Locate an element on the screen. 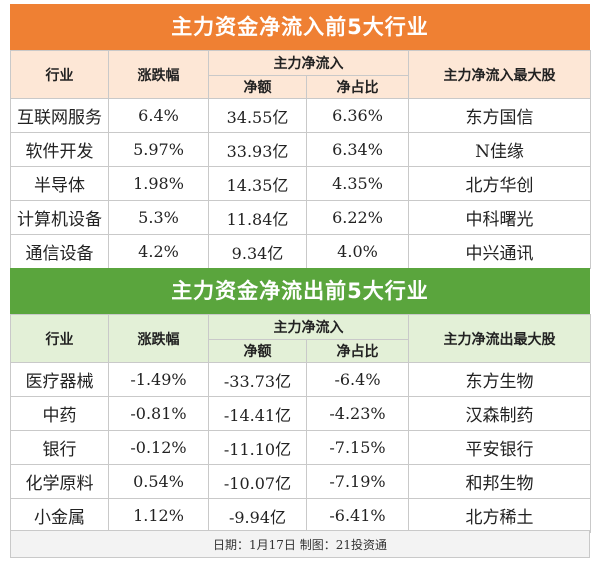 Image resolution: width=600 pixels, height=567 pixels. net-amount-cell: -11.10亿 is located at coordinates (257, 447).